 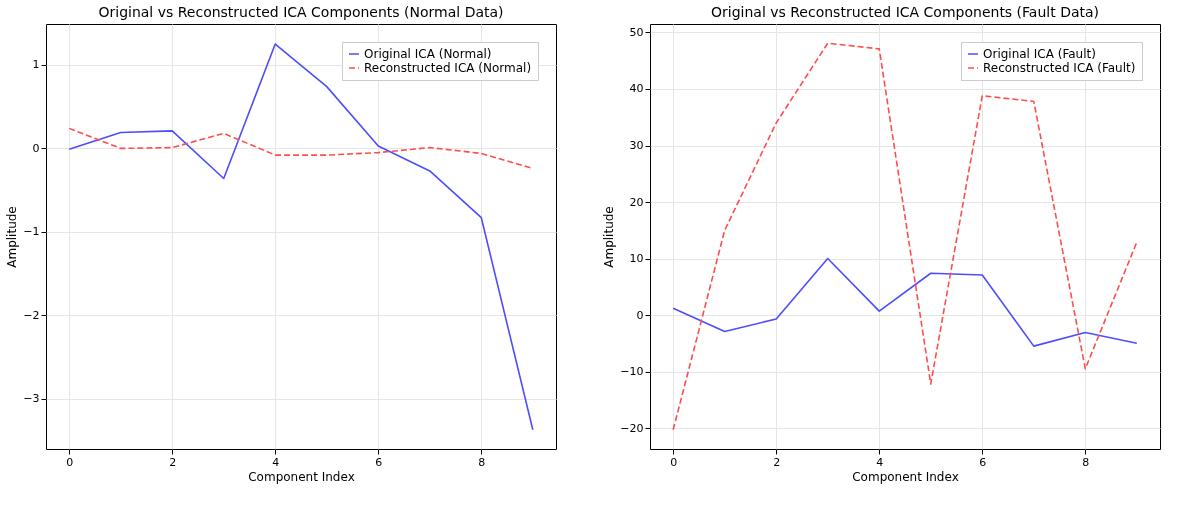 What do you see at coordinates (905, 12) in the screenshot?
I see `chart-title: Original vs Reconstructed ICA Components (Fault Data)` at bounding box center [905, 12].